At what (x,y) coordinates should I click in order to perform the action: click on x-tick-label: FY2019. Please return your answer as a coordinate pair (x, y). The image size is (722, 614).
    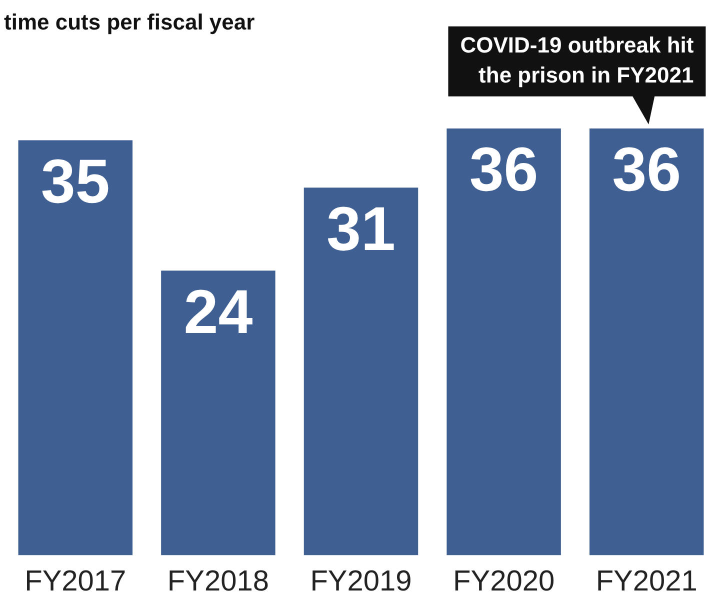
    Looking at the image, I should click on (361, 582).